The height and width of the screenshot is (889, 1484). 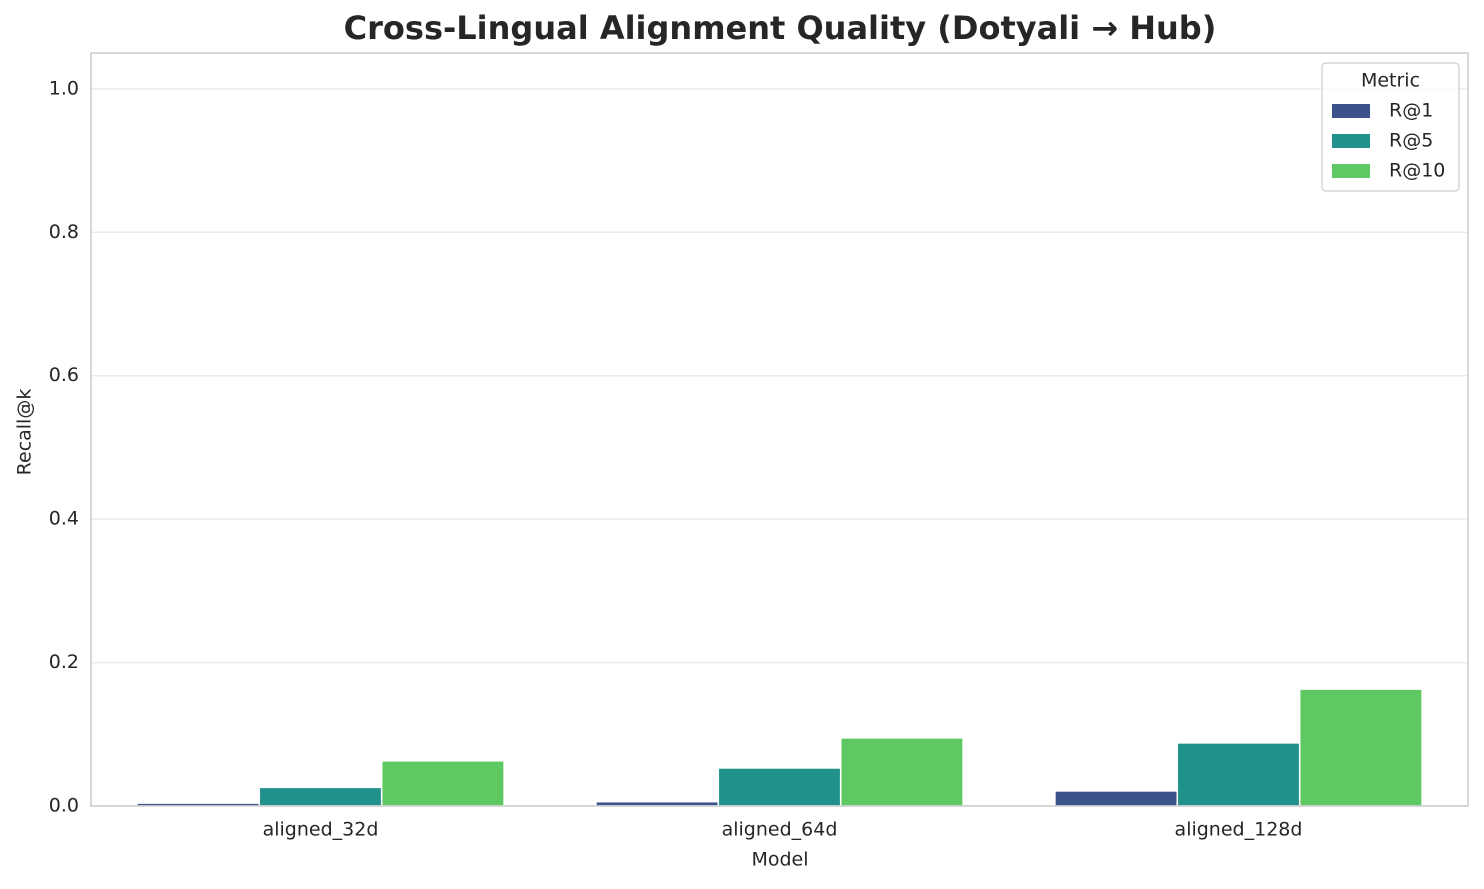 I want to click on legend-title: Metric, so click(x=1390, y=81).